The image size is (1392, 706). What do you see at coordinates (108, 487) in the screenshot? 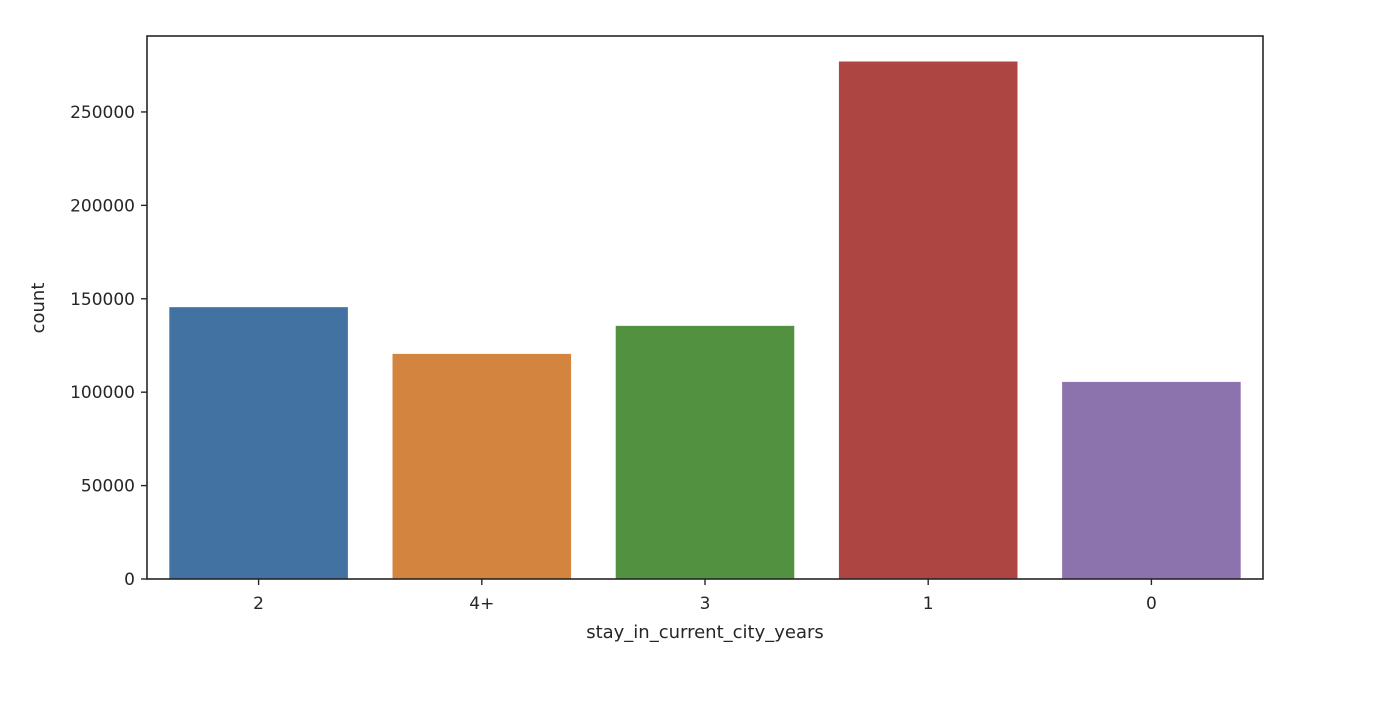
I see `y-tick-label: 50000` at bounding box center [108, 487].